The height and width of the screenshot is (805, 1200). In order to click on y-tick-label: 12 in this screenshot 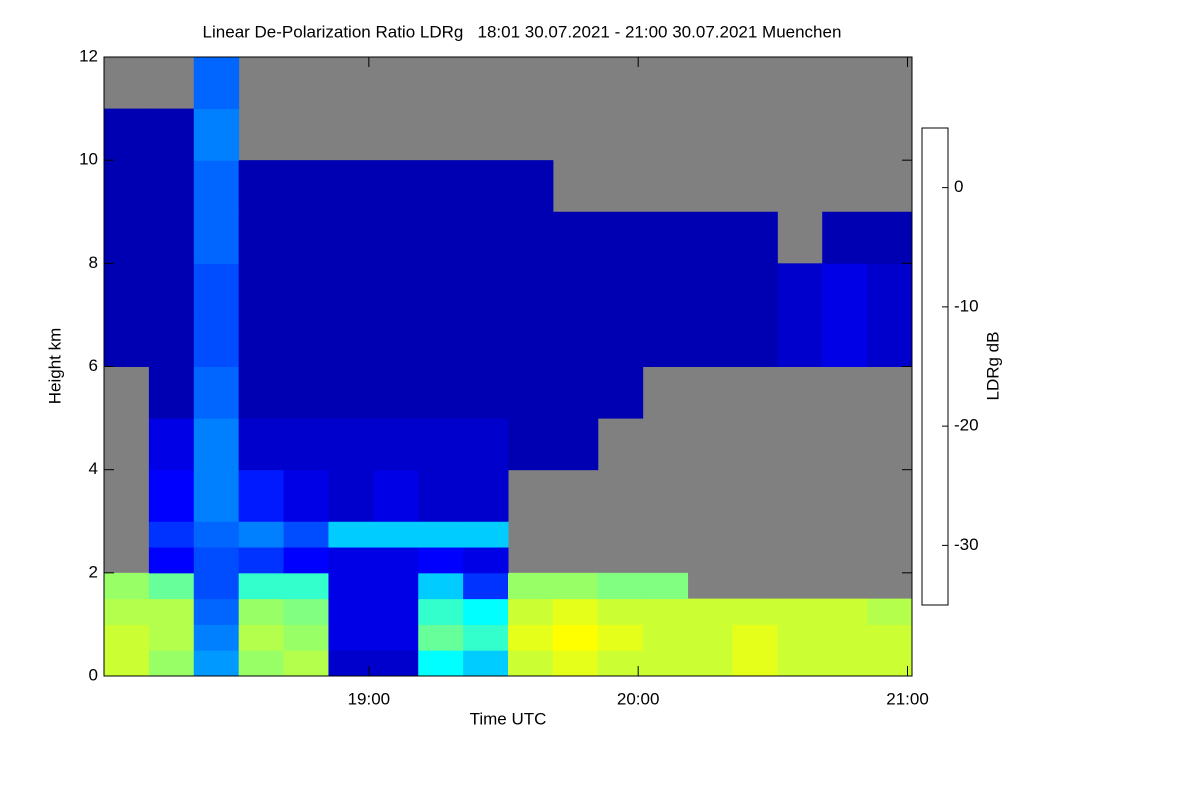, I will do `click(88, 55)`.